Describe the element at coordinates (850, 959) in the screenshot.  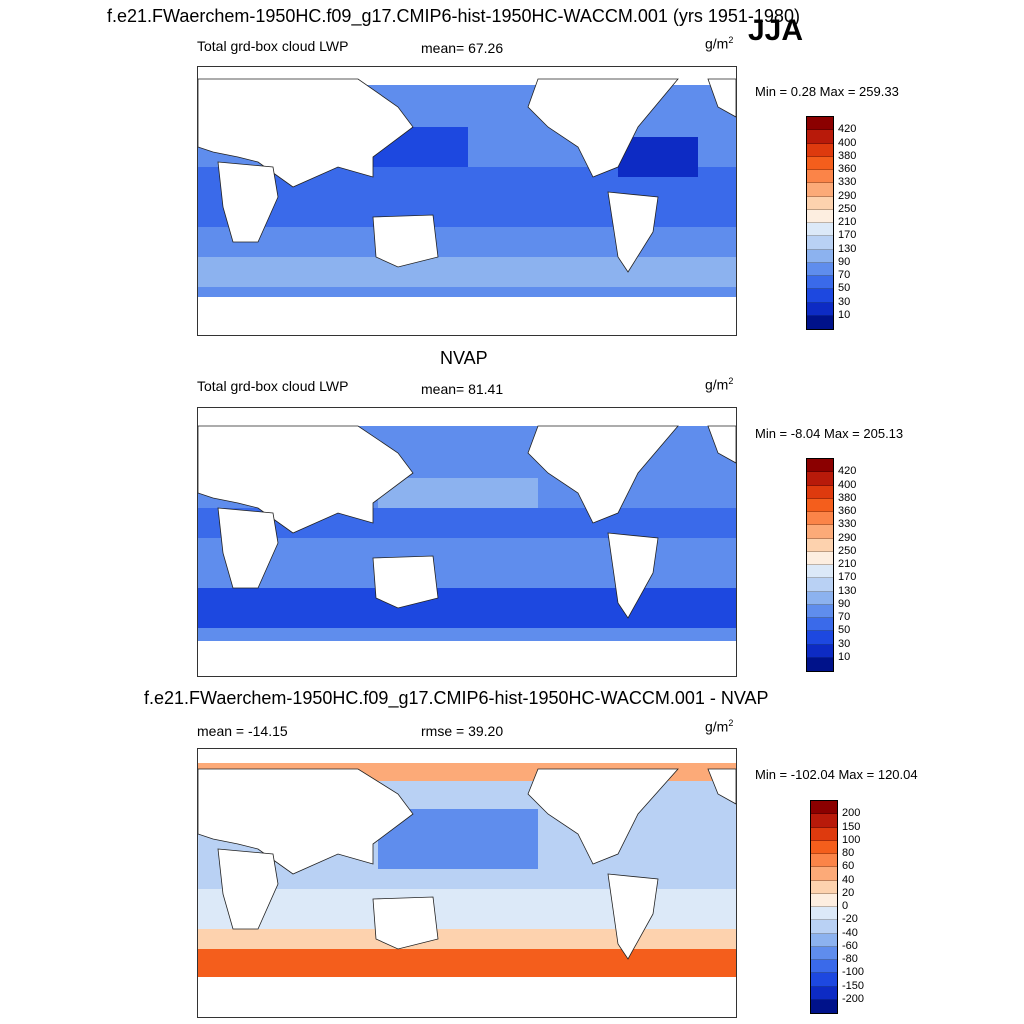
I see `legend-tick-label: -80` at that location.